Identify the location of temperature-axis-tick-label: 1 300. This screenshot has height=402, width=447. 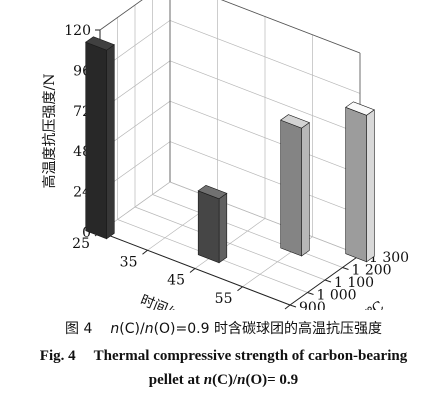
(389, 258).